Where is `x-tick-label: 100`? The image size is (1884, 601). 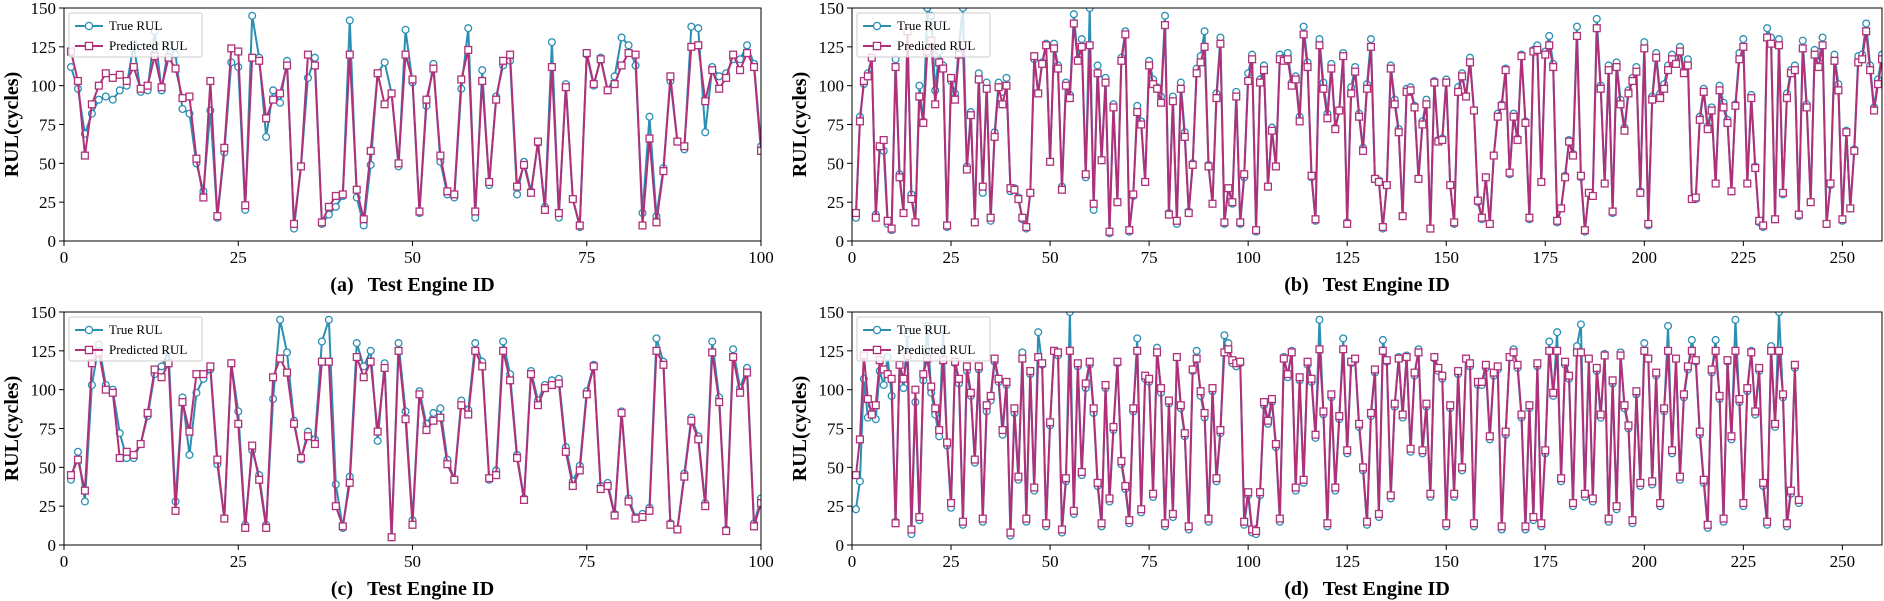
x-tick-label: 100 is located at coordinates (1248, 561).